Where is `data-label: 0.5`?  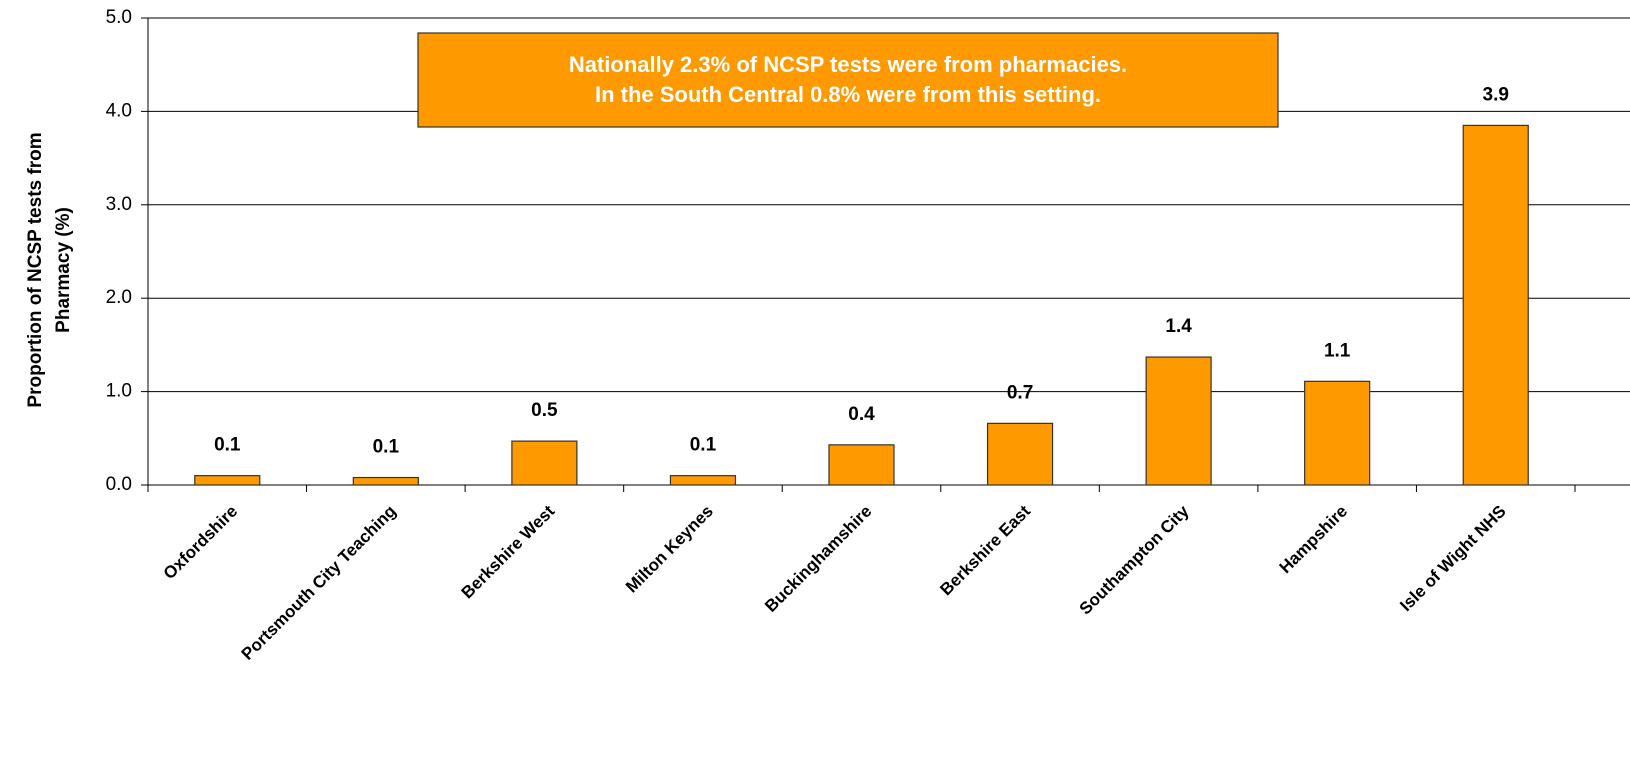
data-label: 0.5 is located at coordinates (544, 410).